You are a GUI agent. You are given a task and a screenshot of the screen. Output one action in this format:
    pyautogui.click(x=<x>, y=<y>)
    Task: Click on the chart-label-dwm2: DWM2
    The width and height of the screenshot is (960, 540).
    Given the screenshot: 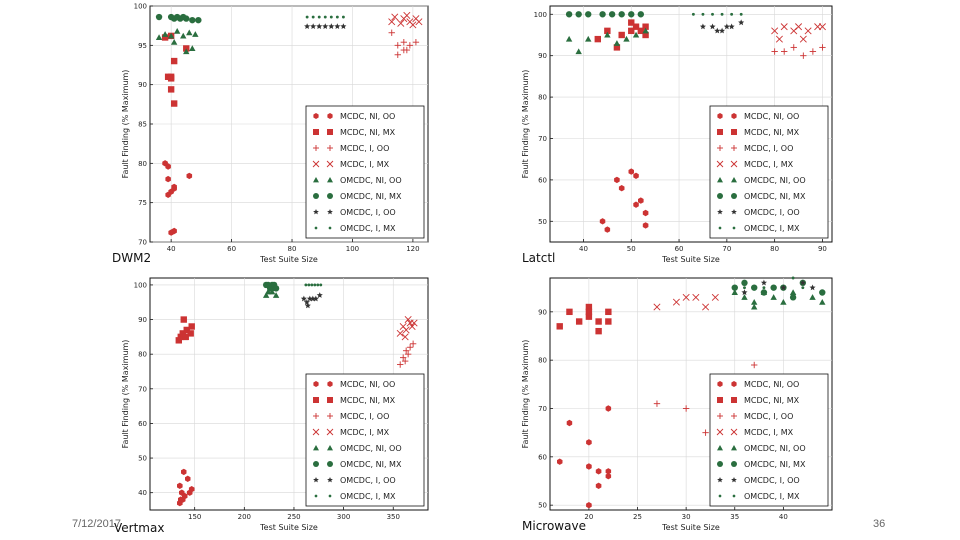 What is the action you would take?
    pyautogui.click(x=132, y=258)
    